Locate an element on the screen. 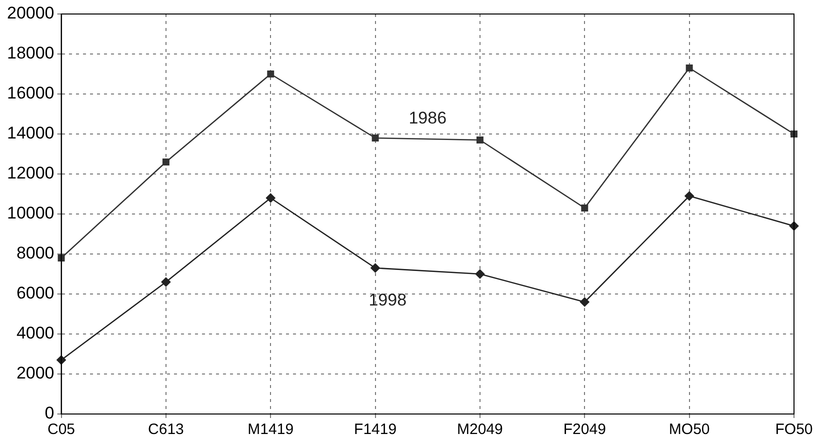 This screenshot has width=816, height=446. x-tick-label: F1419 is located at coordinates (375, 429).